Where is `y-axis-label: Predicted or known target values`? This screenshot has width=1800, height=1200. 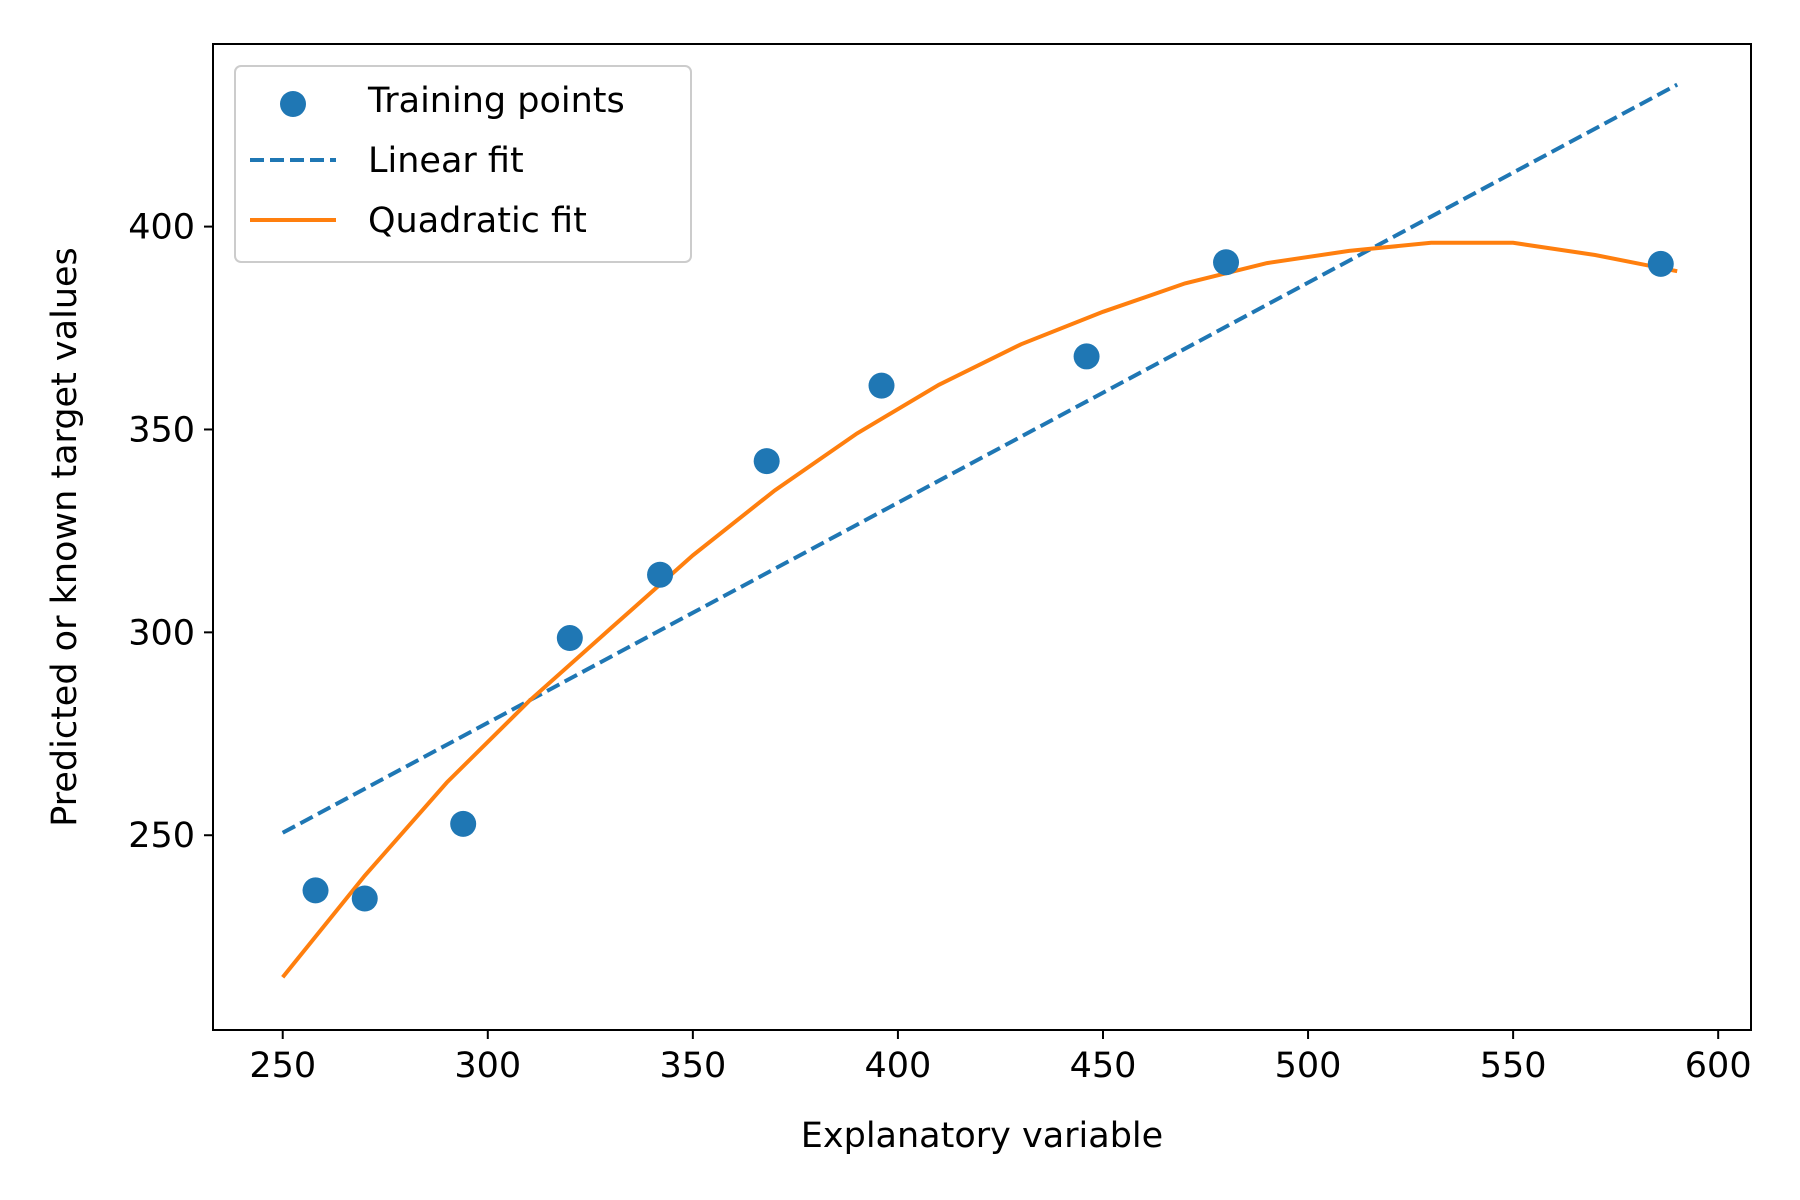
y-axis-label: Predicted or known target values is located at coordinates (65, 537).